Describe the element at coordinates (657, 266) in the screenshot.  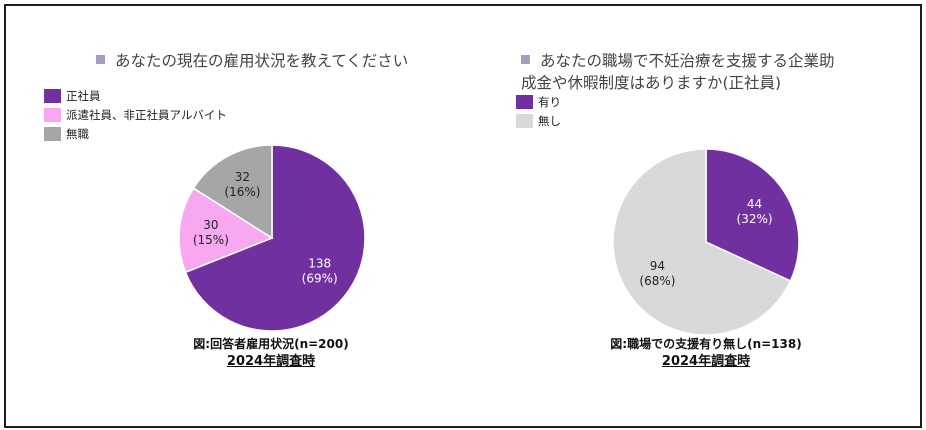
I see `slice-value-label: 94` at that location.